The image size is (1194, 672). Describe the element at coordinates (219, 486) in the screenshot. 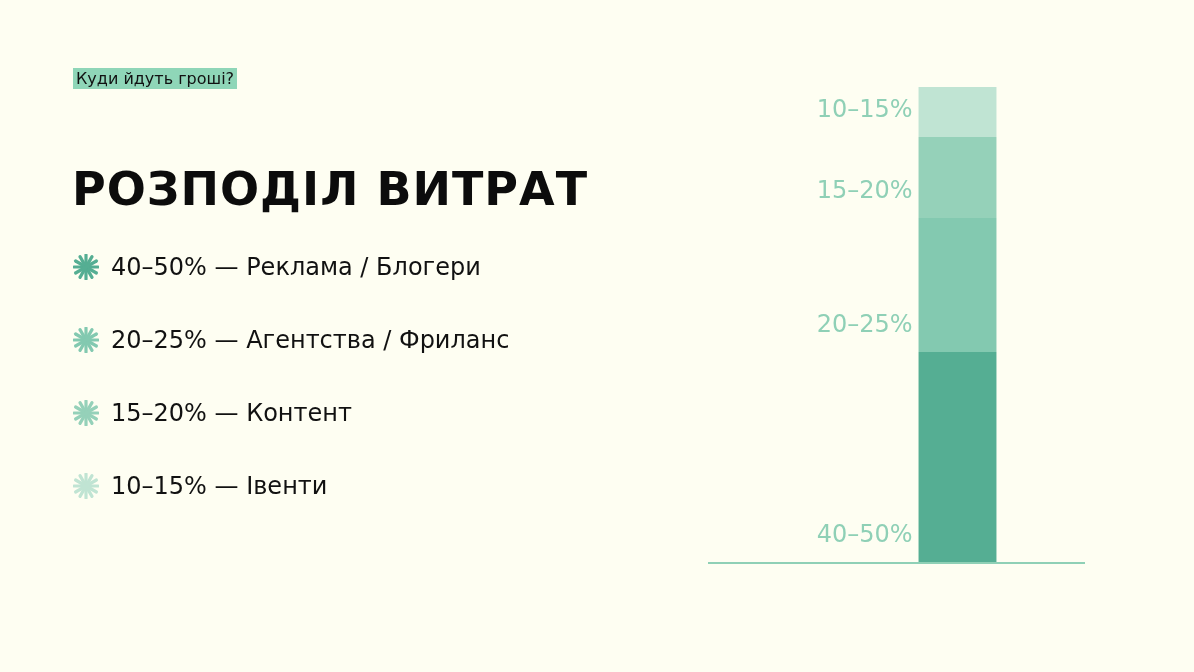

I see `legend-label: 10–15% — Івенти` at that location.